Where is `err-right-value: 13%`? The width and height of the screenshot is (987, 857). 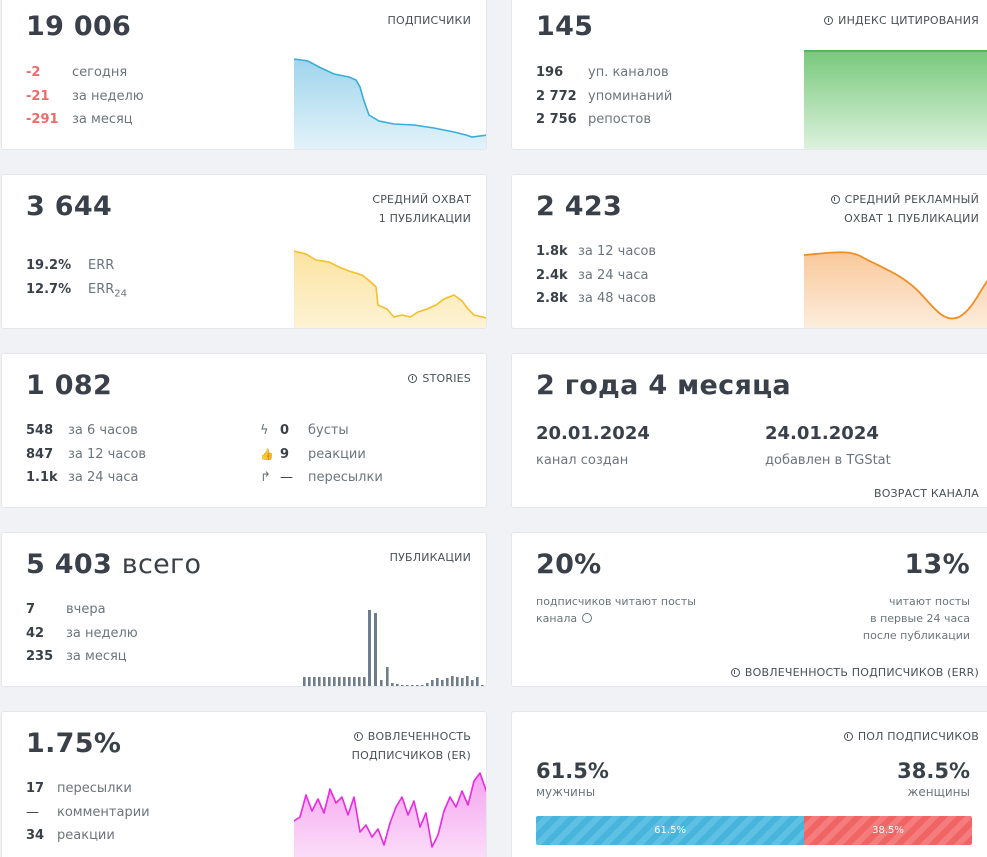 err-right-value: 13% is located at coordinates (937, 564).